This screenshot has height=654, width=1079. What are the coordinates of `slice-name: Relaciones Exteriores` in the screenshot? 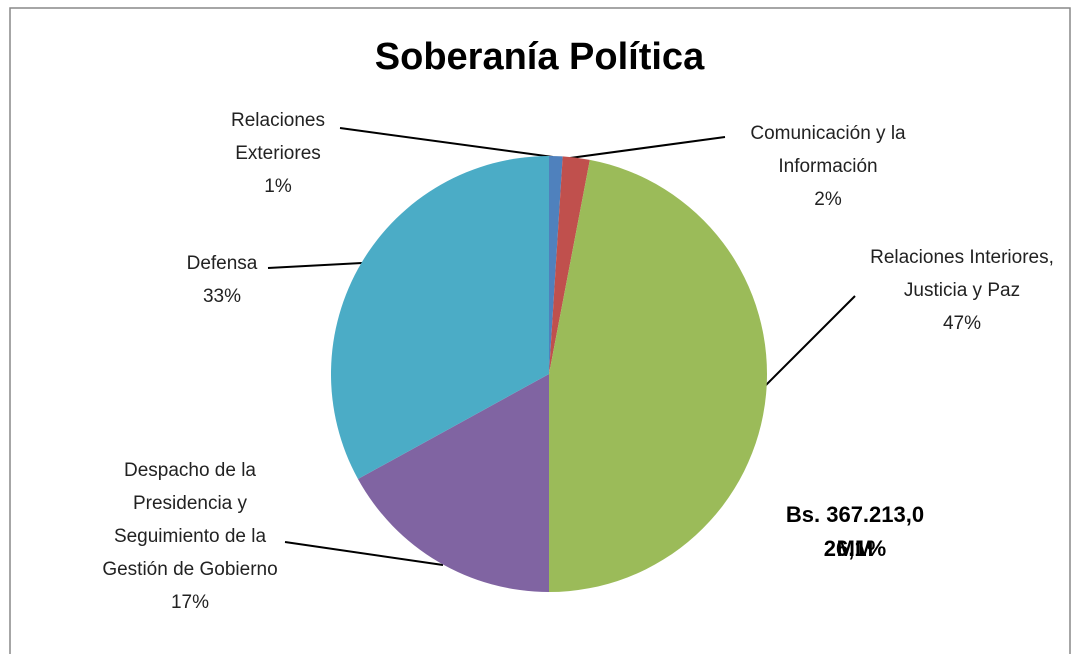 It's located at (278, 137).